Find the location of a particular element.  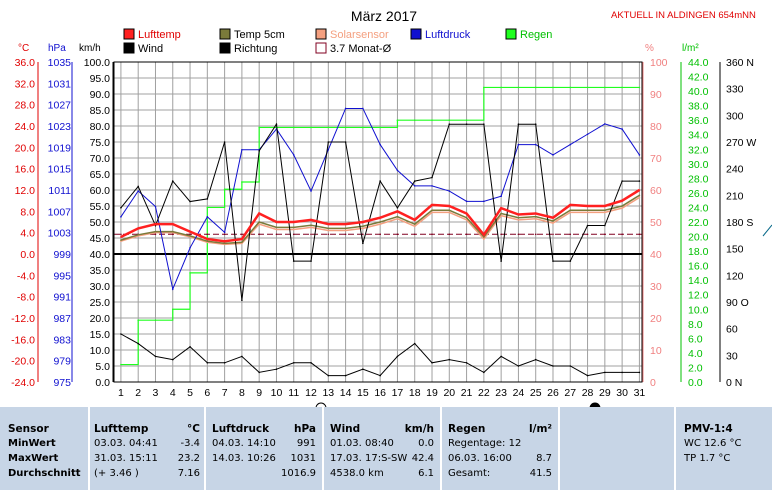

deg-tick-label: 330 is located at coordinates (735, 90).